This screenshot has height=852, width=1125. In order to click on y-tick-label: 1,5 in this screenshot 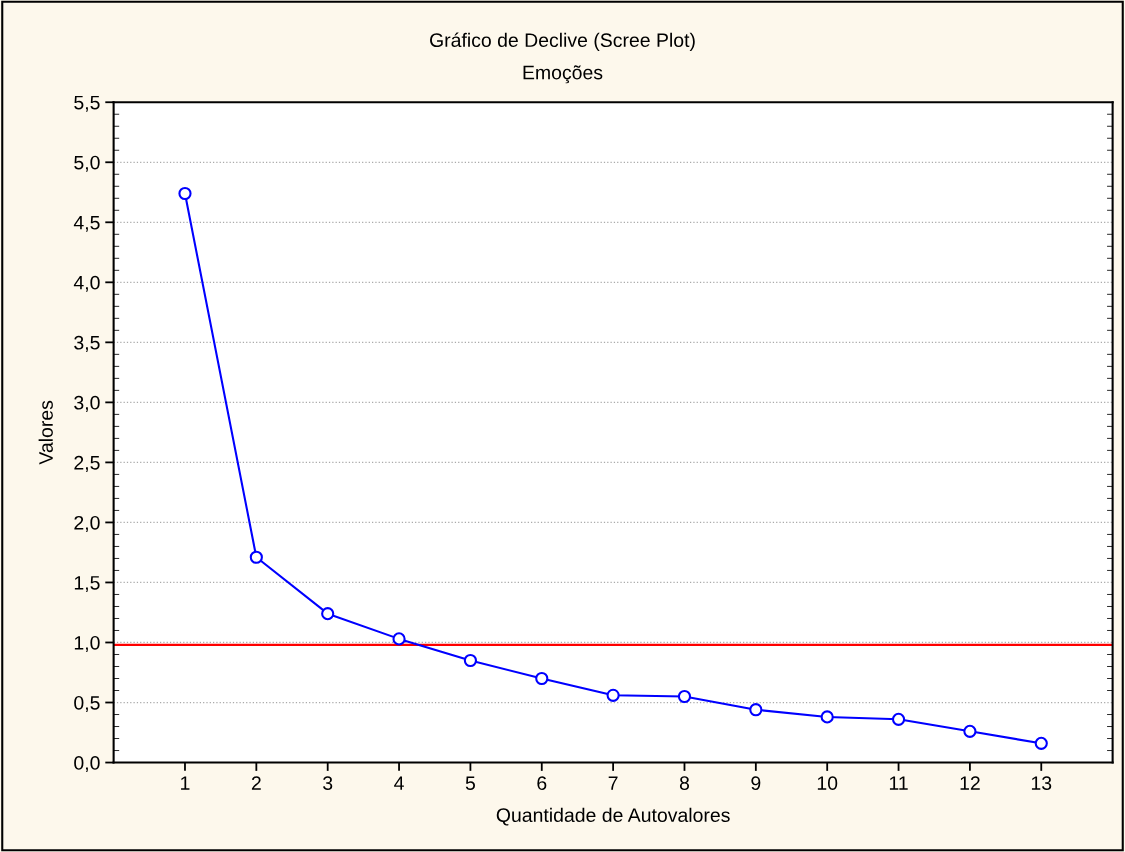, I will do `click(87, 584)`.